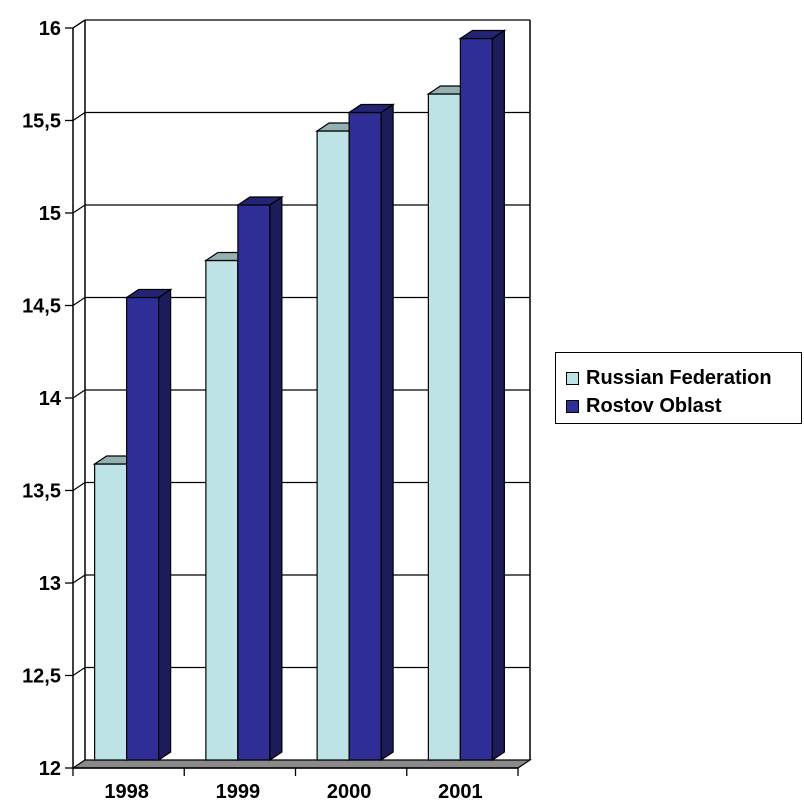  What do you see at coordinates (50, 29) in the screenshot?
I see `y-tick-label: 16` at bounding box center [50, 29].